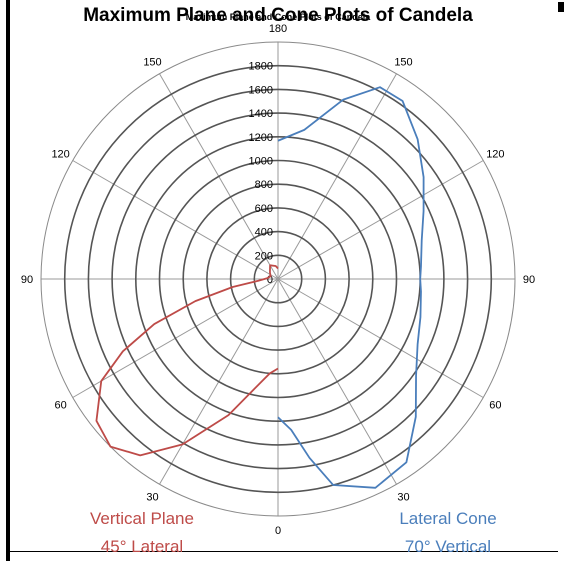  Describe the element at coordinates (142, 532) in the screenshot. I see `legend-vertical-plane: Vertical Plane 45° Lateral` at that location.